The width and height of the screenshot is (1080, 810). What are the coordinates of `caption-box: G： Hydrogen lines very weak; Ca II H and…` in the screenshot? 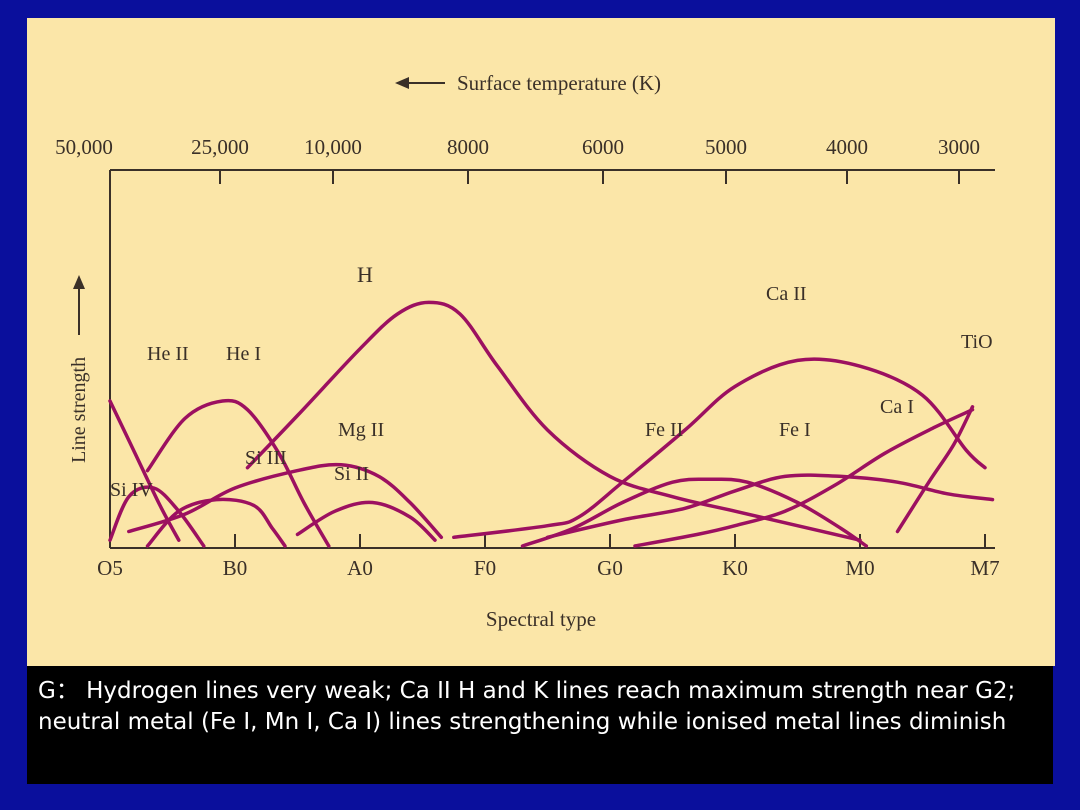 It's located at (540, 725).